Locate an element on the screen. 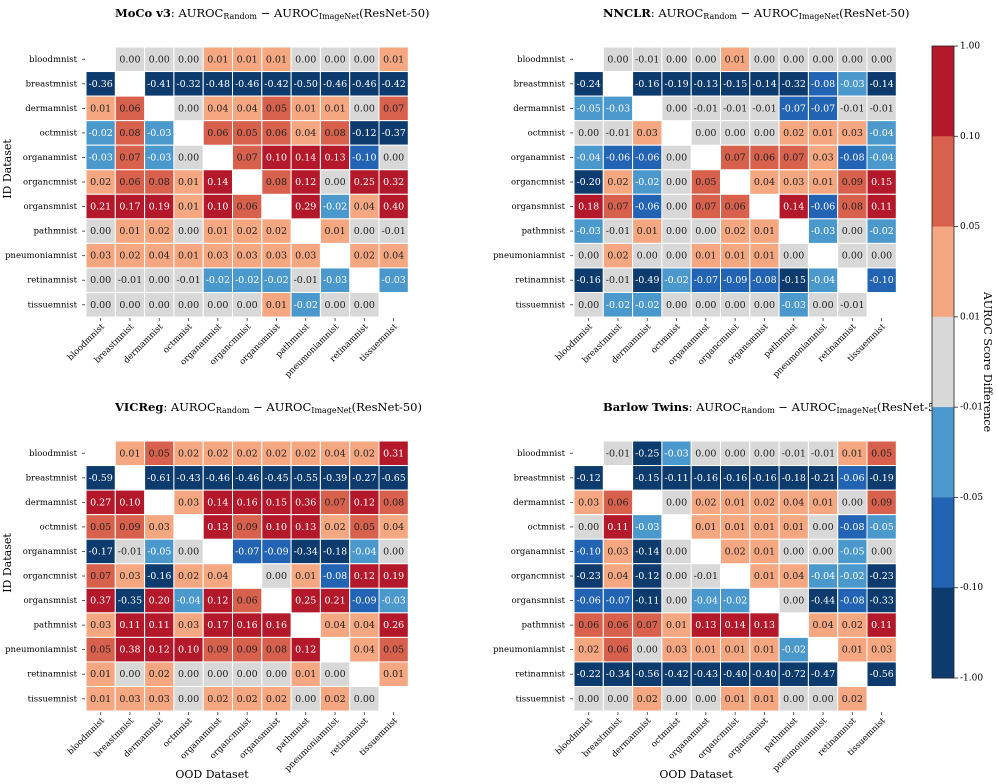 Image resolution: width=997 pixels, height=784 pixels. cell-value-label: 0.06 is located at coordinates (764, 157).